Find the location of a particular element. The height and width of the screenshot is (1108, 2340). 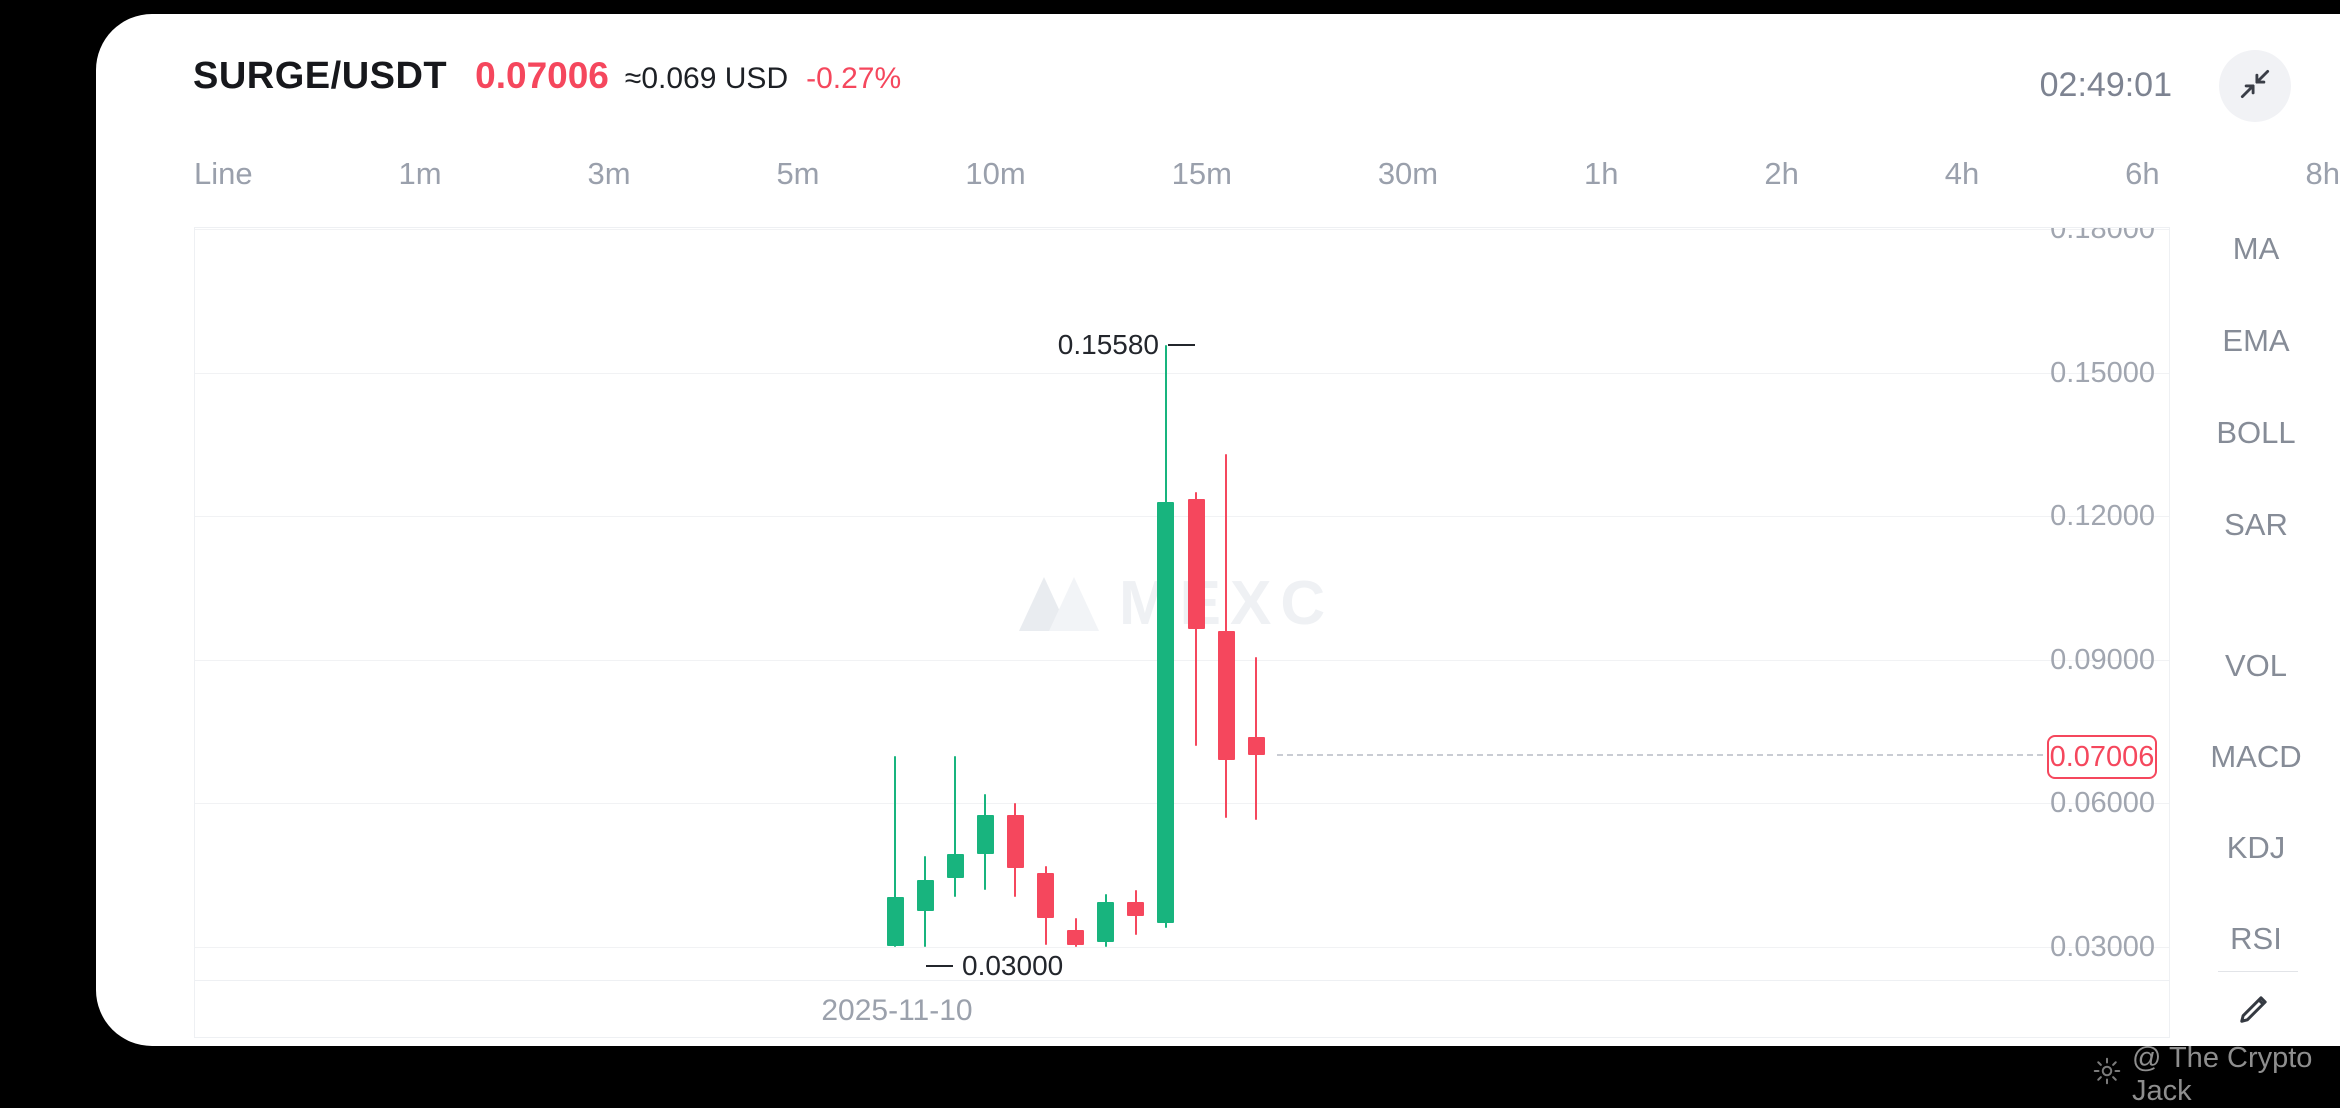

low-price-annotation: 0.03000 is located at coordinates (994, 966).